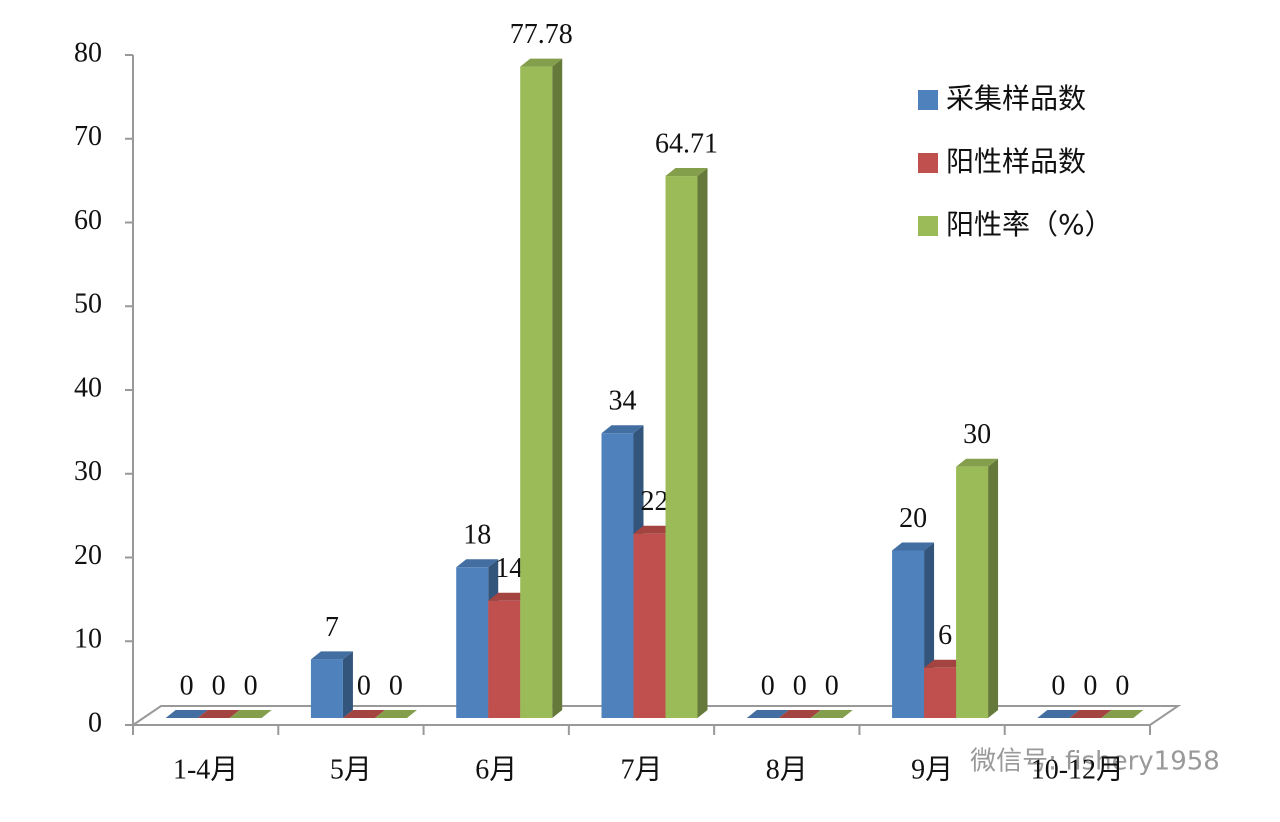 This screenshot has height=822, width=1280. Describe the element at coordinates (1029, 224) in the screenshot. I see `legend-label: 阳性率（%）` at that location.